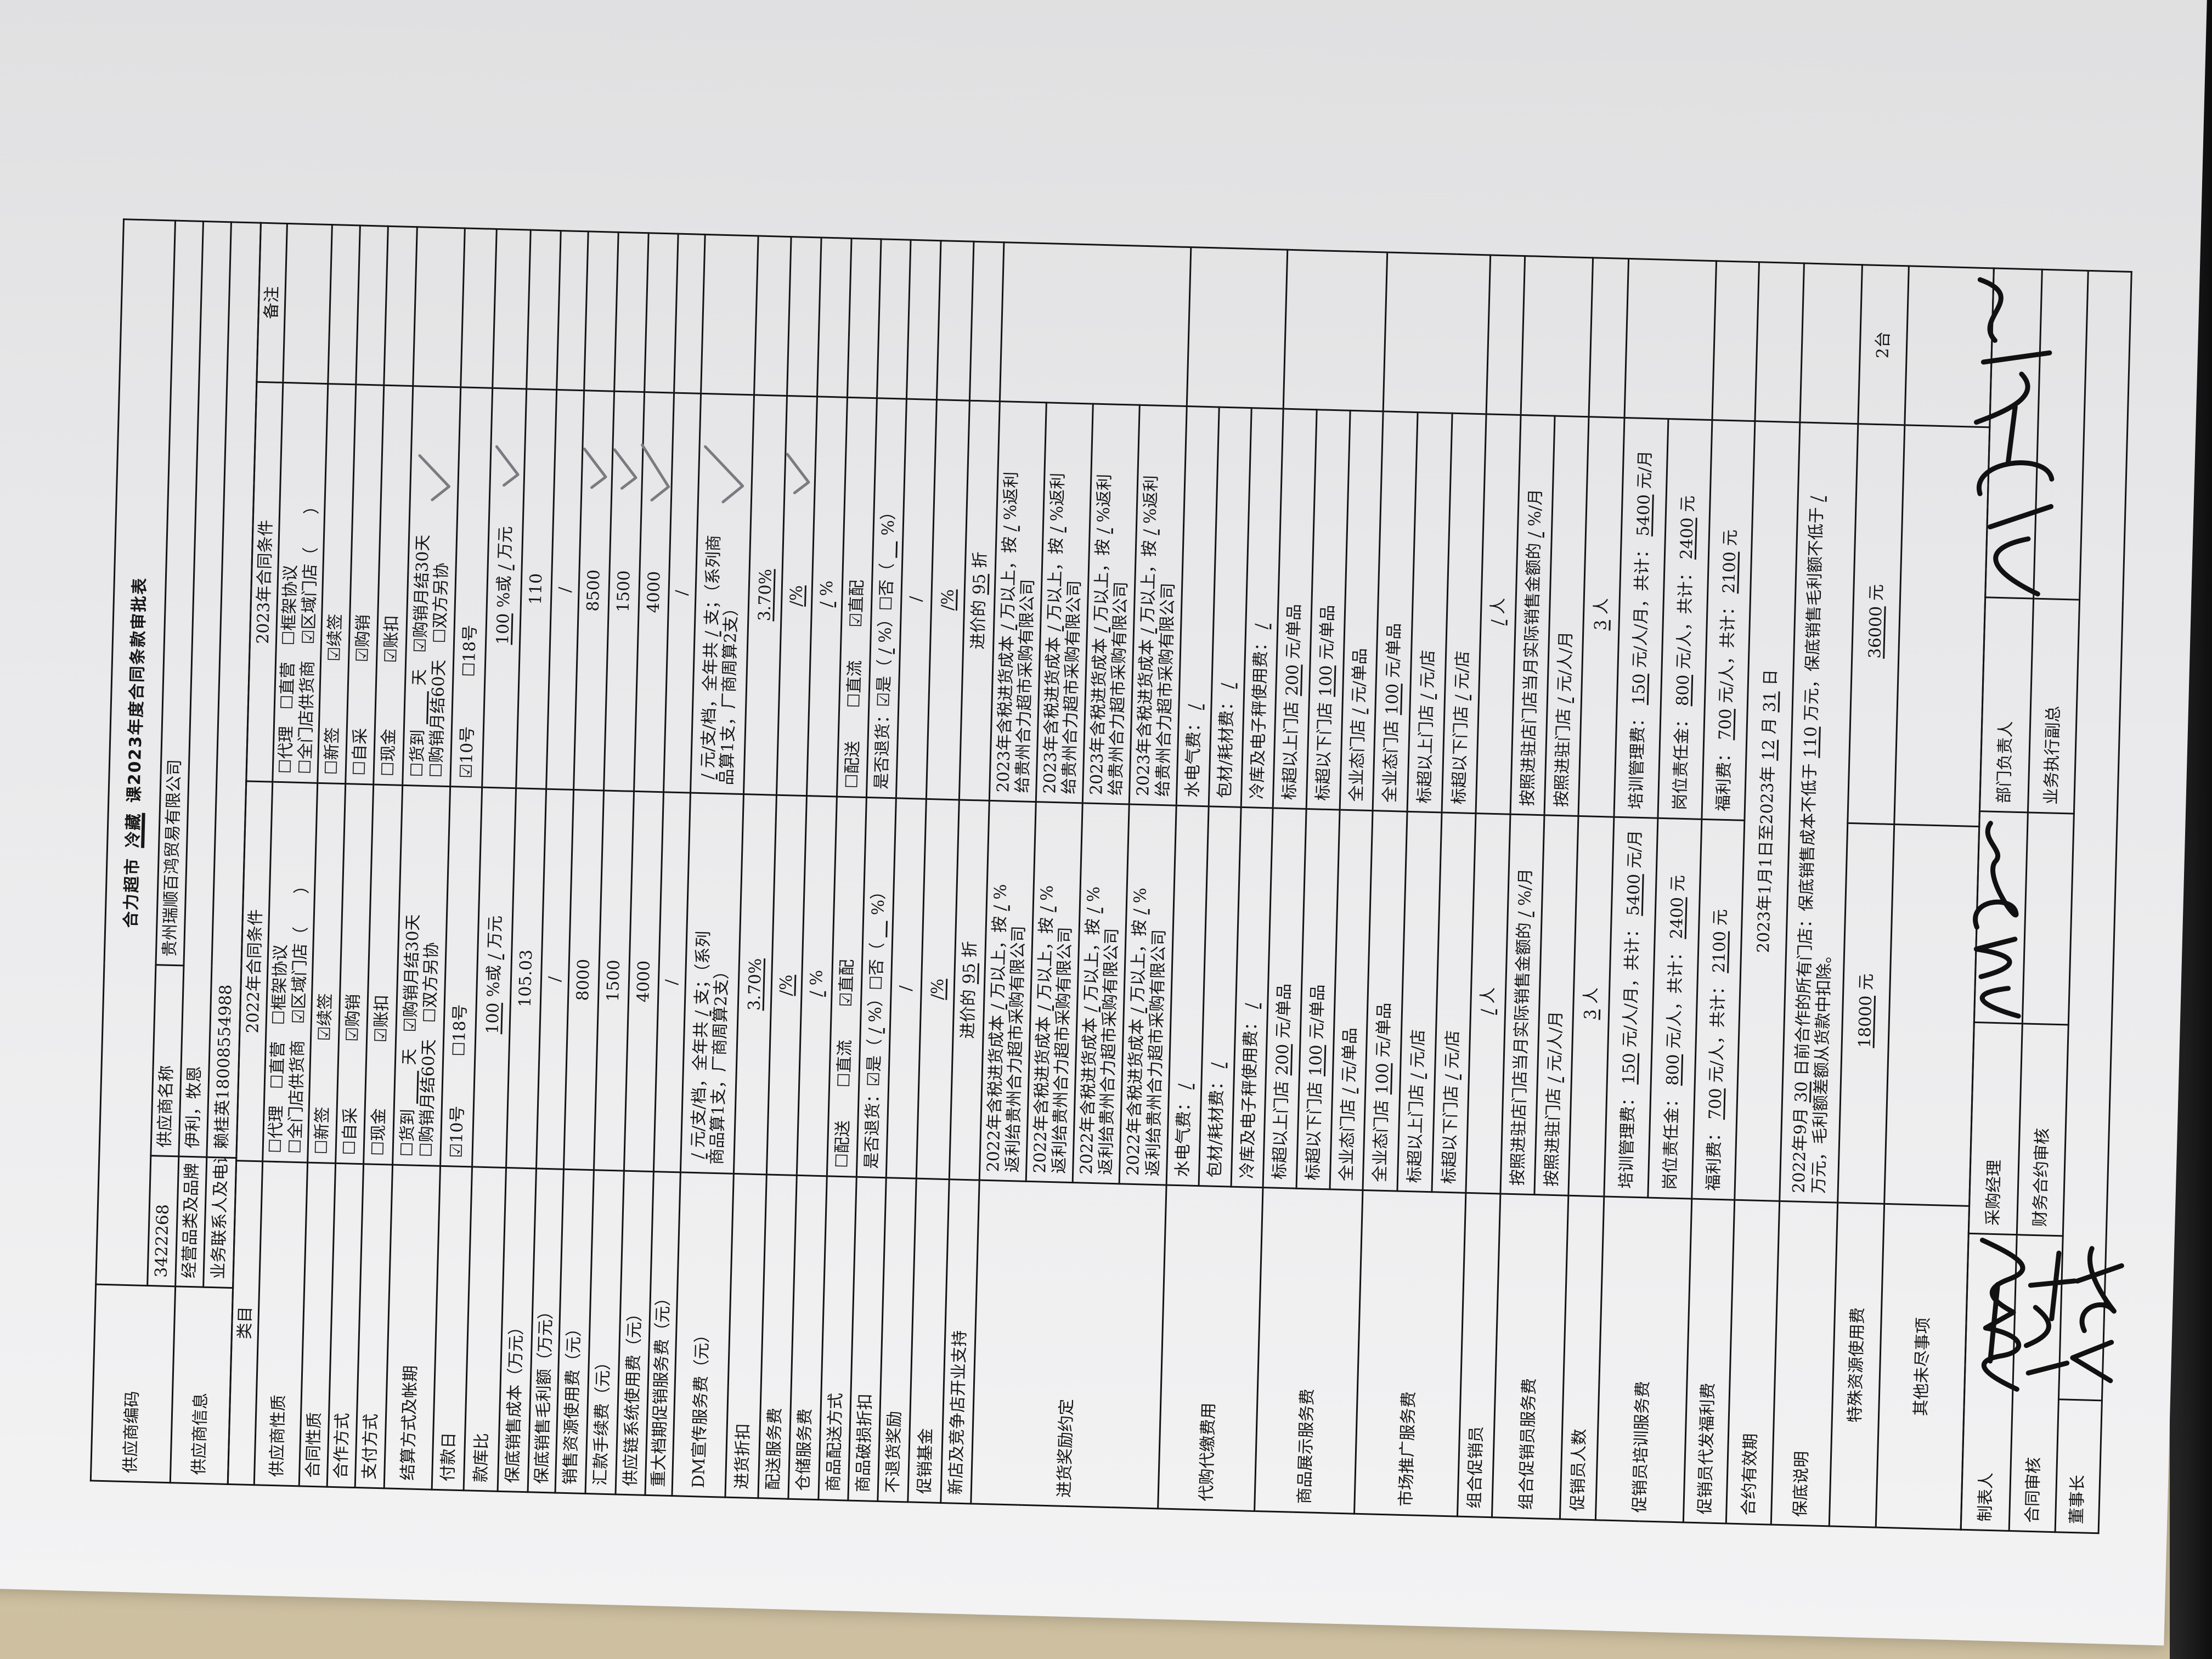 This screenshot has width=2212, height=1659. Describe the element at coordinates (1641, 618) in the screenshot. I see `cell-line: 培训管理费： 150 元/人/月，共计： 5400 元/月` at that location.